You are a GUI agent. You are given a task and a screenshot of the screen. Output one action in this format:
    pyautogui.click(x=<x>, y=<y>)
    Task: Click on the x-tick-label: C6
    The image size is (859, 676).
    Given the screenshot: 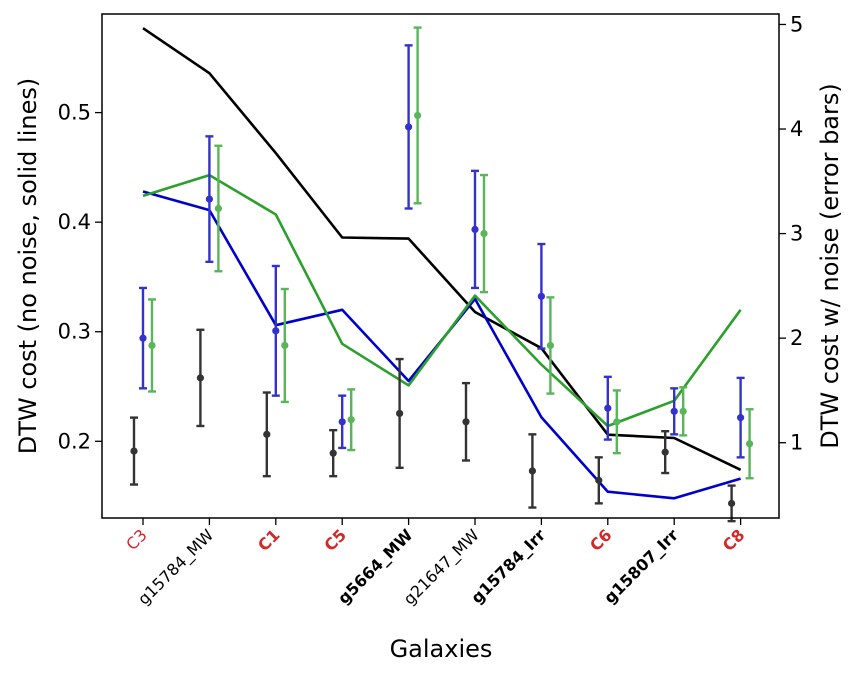 What is the action you would take?
    pyautogui.click(x=601, y=540)
    